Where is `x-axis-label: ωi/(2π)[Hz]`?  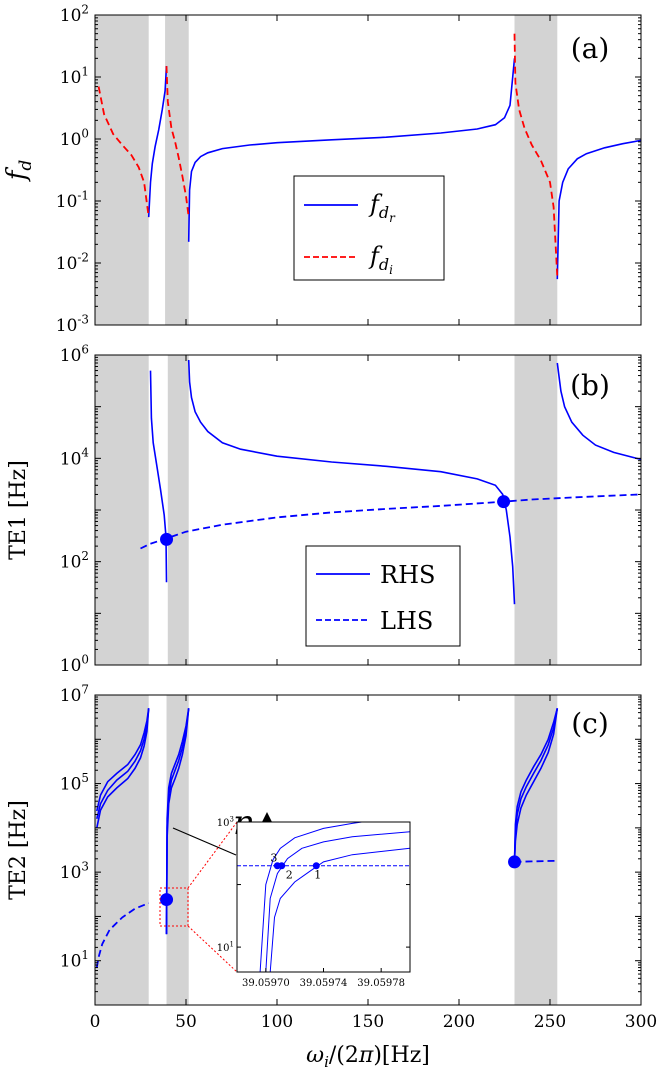 x-axis-label: ωi/(2π)[Hz] is located at coordinates (368, 1057).